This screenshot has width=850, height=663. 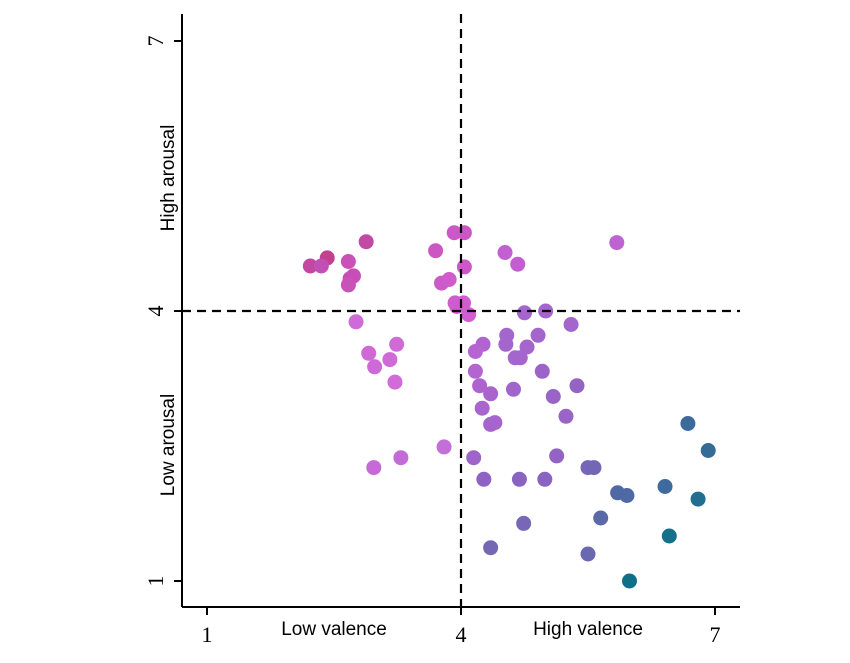 I want to click on y-tick-label: 7, so click(x=155, y=41).